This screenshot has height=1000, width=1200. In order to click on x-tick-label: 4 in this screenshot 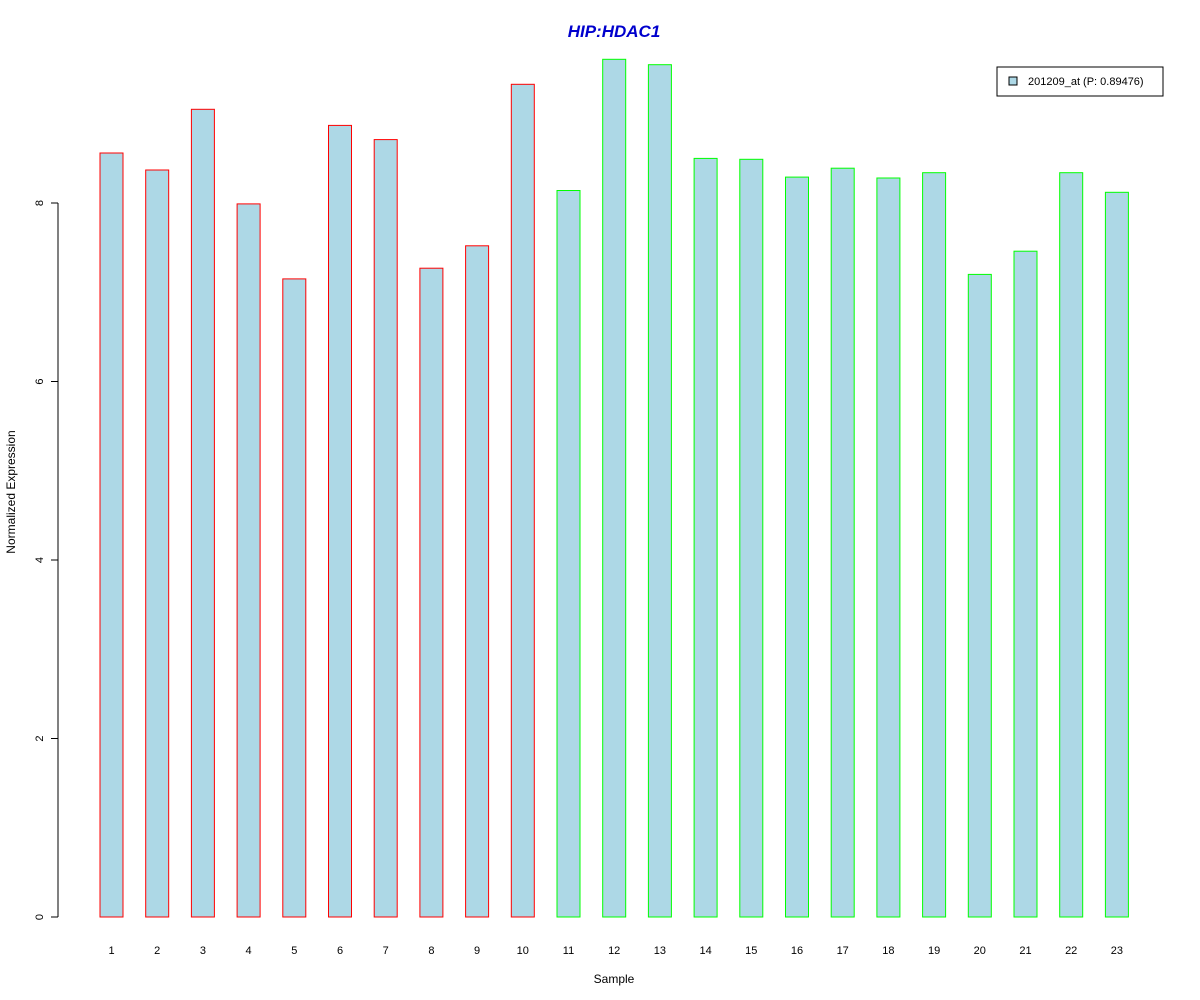, I will do `click(249, 951)`.